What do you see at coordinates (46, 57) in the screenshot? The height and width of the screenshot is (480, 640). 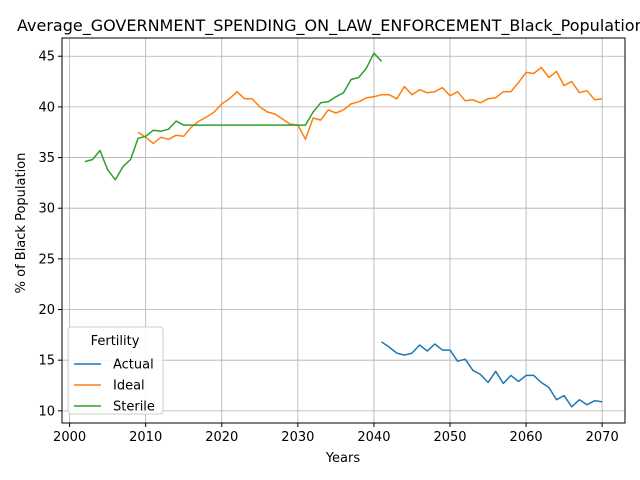 I see `y-tick-label: 45` at bounding box center [46, 57].